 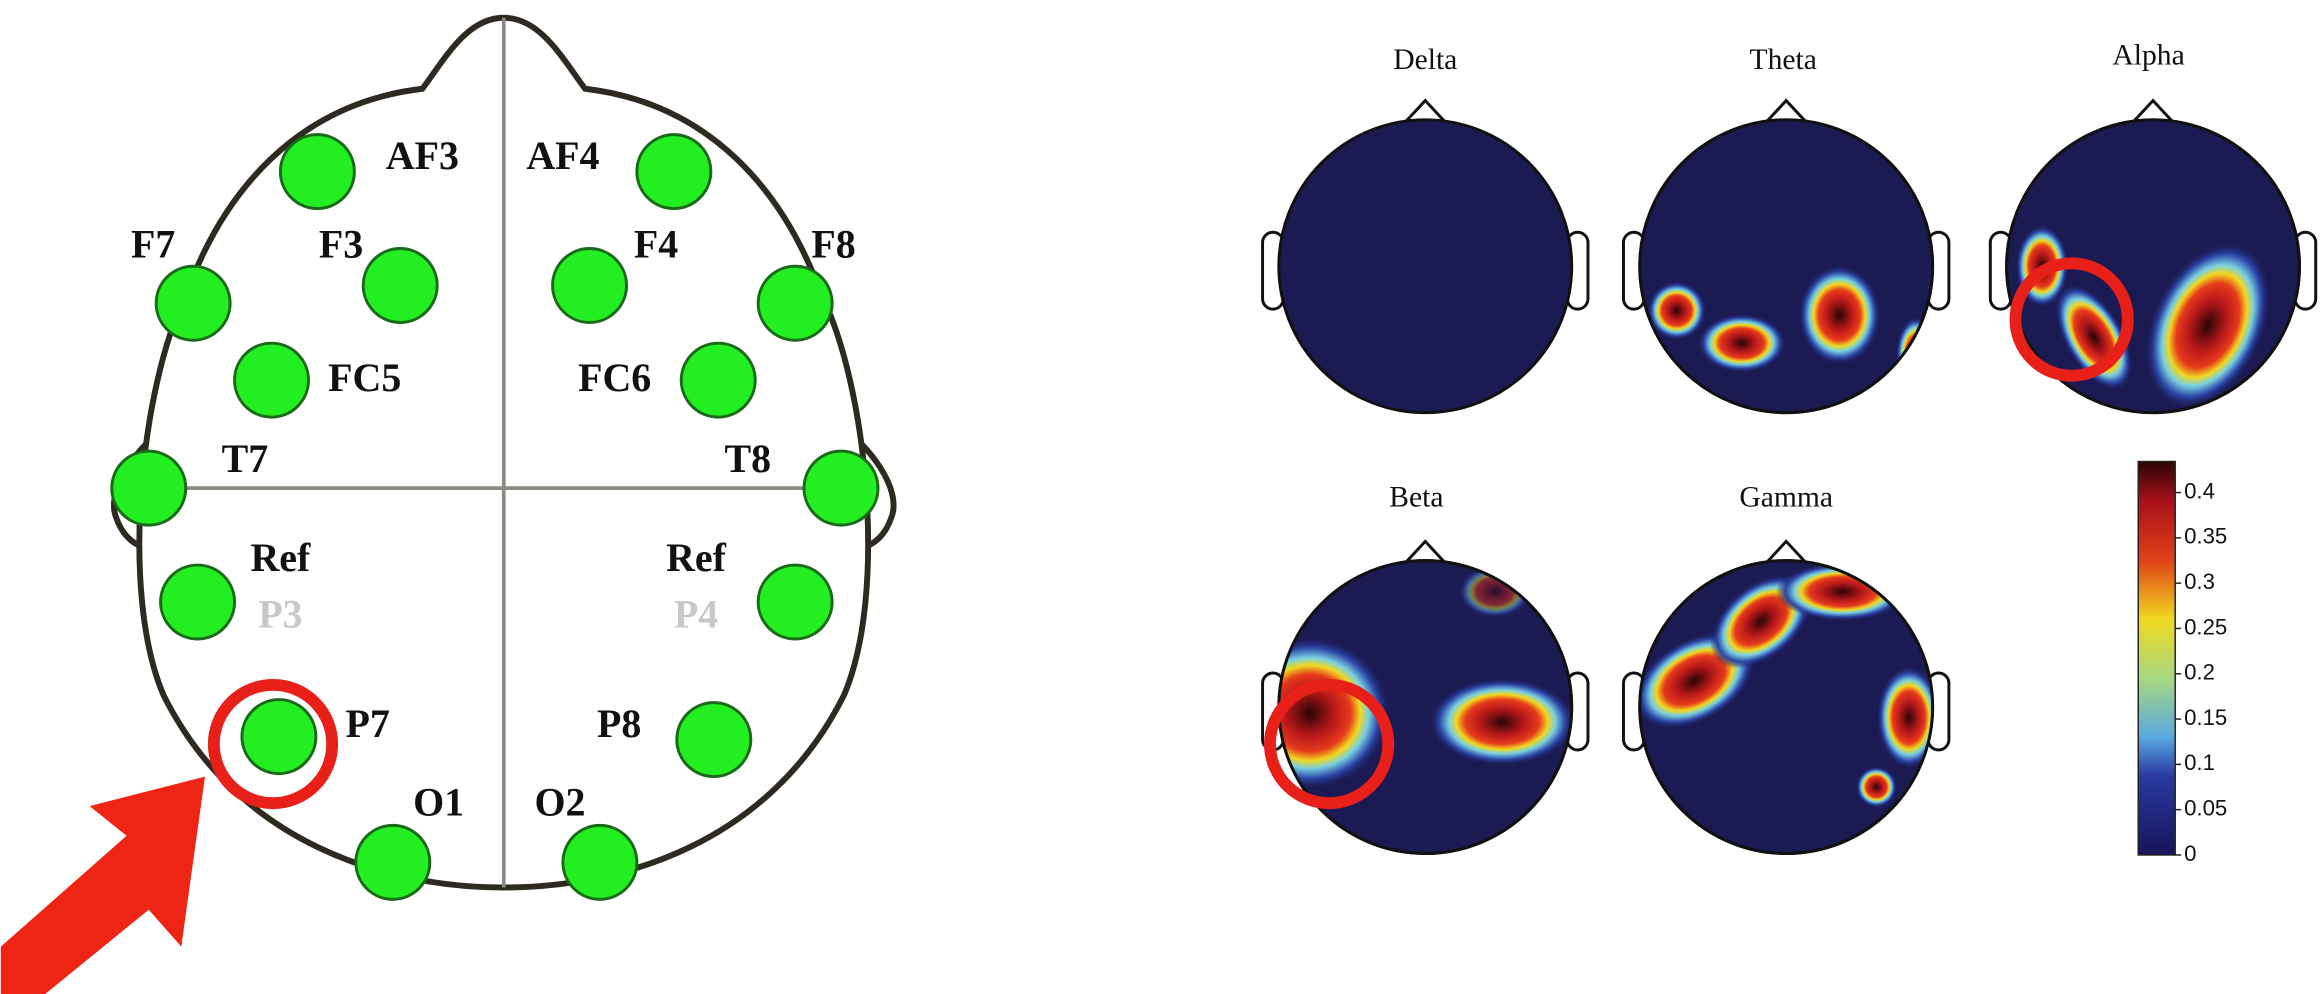 What do you see at coordinates (102, 885) in the screenshot?
I see `arrow` at bounding box center [102, 885].